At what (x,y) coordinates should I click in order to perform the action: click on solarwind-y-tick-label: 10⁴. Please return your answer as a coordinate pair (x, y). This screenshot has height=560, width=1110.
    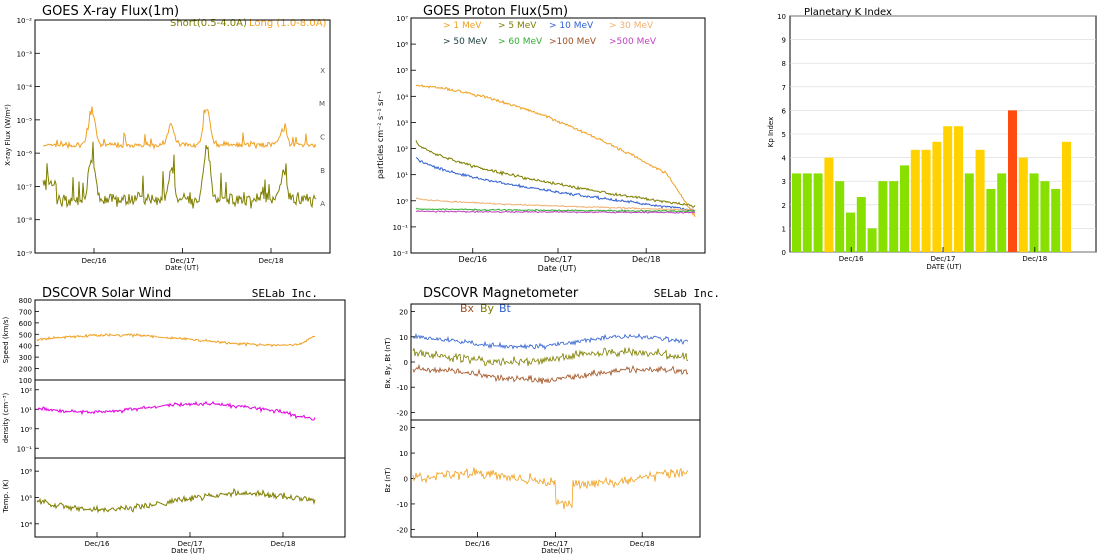
    Looking at the image, I should click on (26, 525).